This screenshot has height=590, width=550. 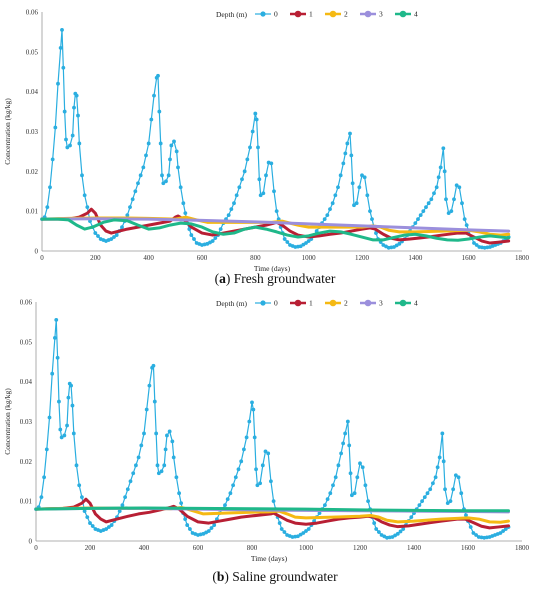 I want to click on legend-label: 4, so click(x=416, y=14).